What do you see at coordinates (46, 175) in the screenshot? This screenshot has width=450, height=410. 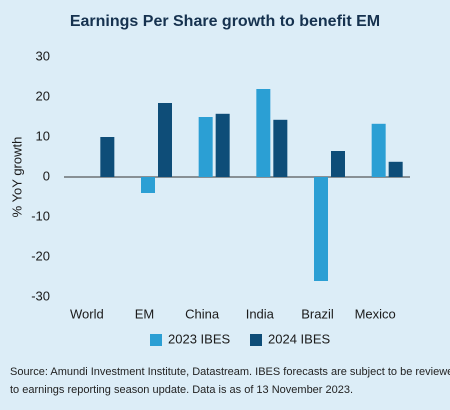 I see `y-tick-label: 0` at bounding box center [46, 175].